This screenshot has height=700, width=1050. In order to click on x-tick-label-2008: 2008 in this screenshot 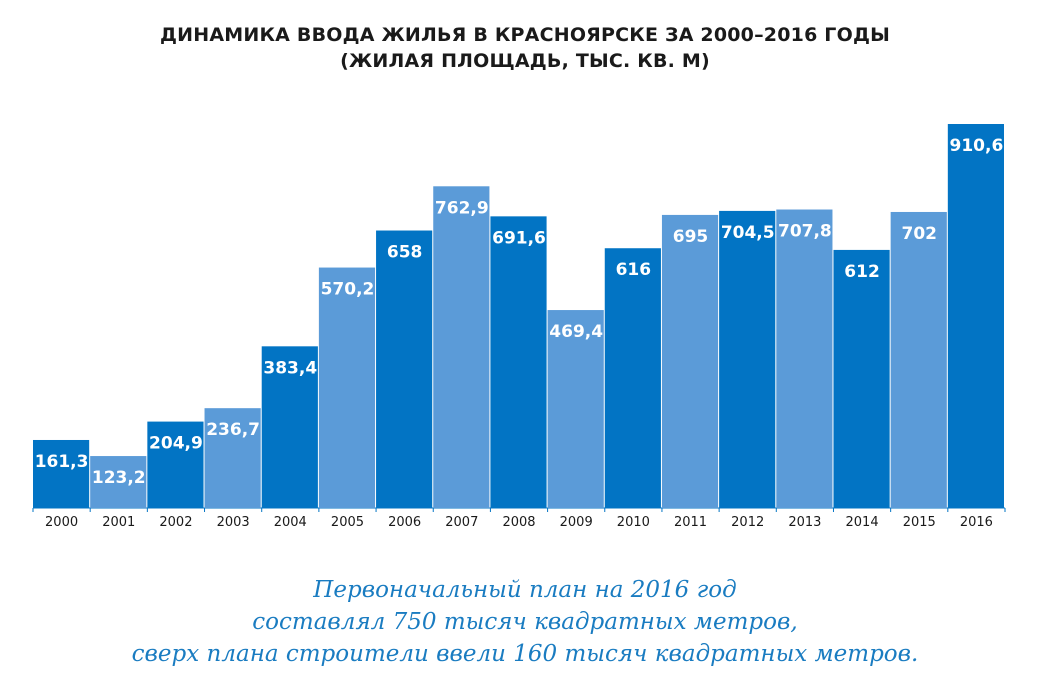, I will do `click(518, 522)`.